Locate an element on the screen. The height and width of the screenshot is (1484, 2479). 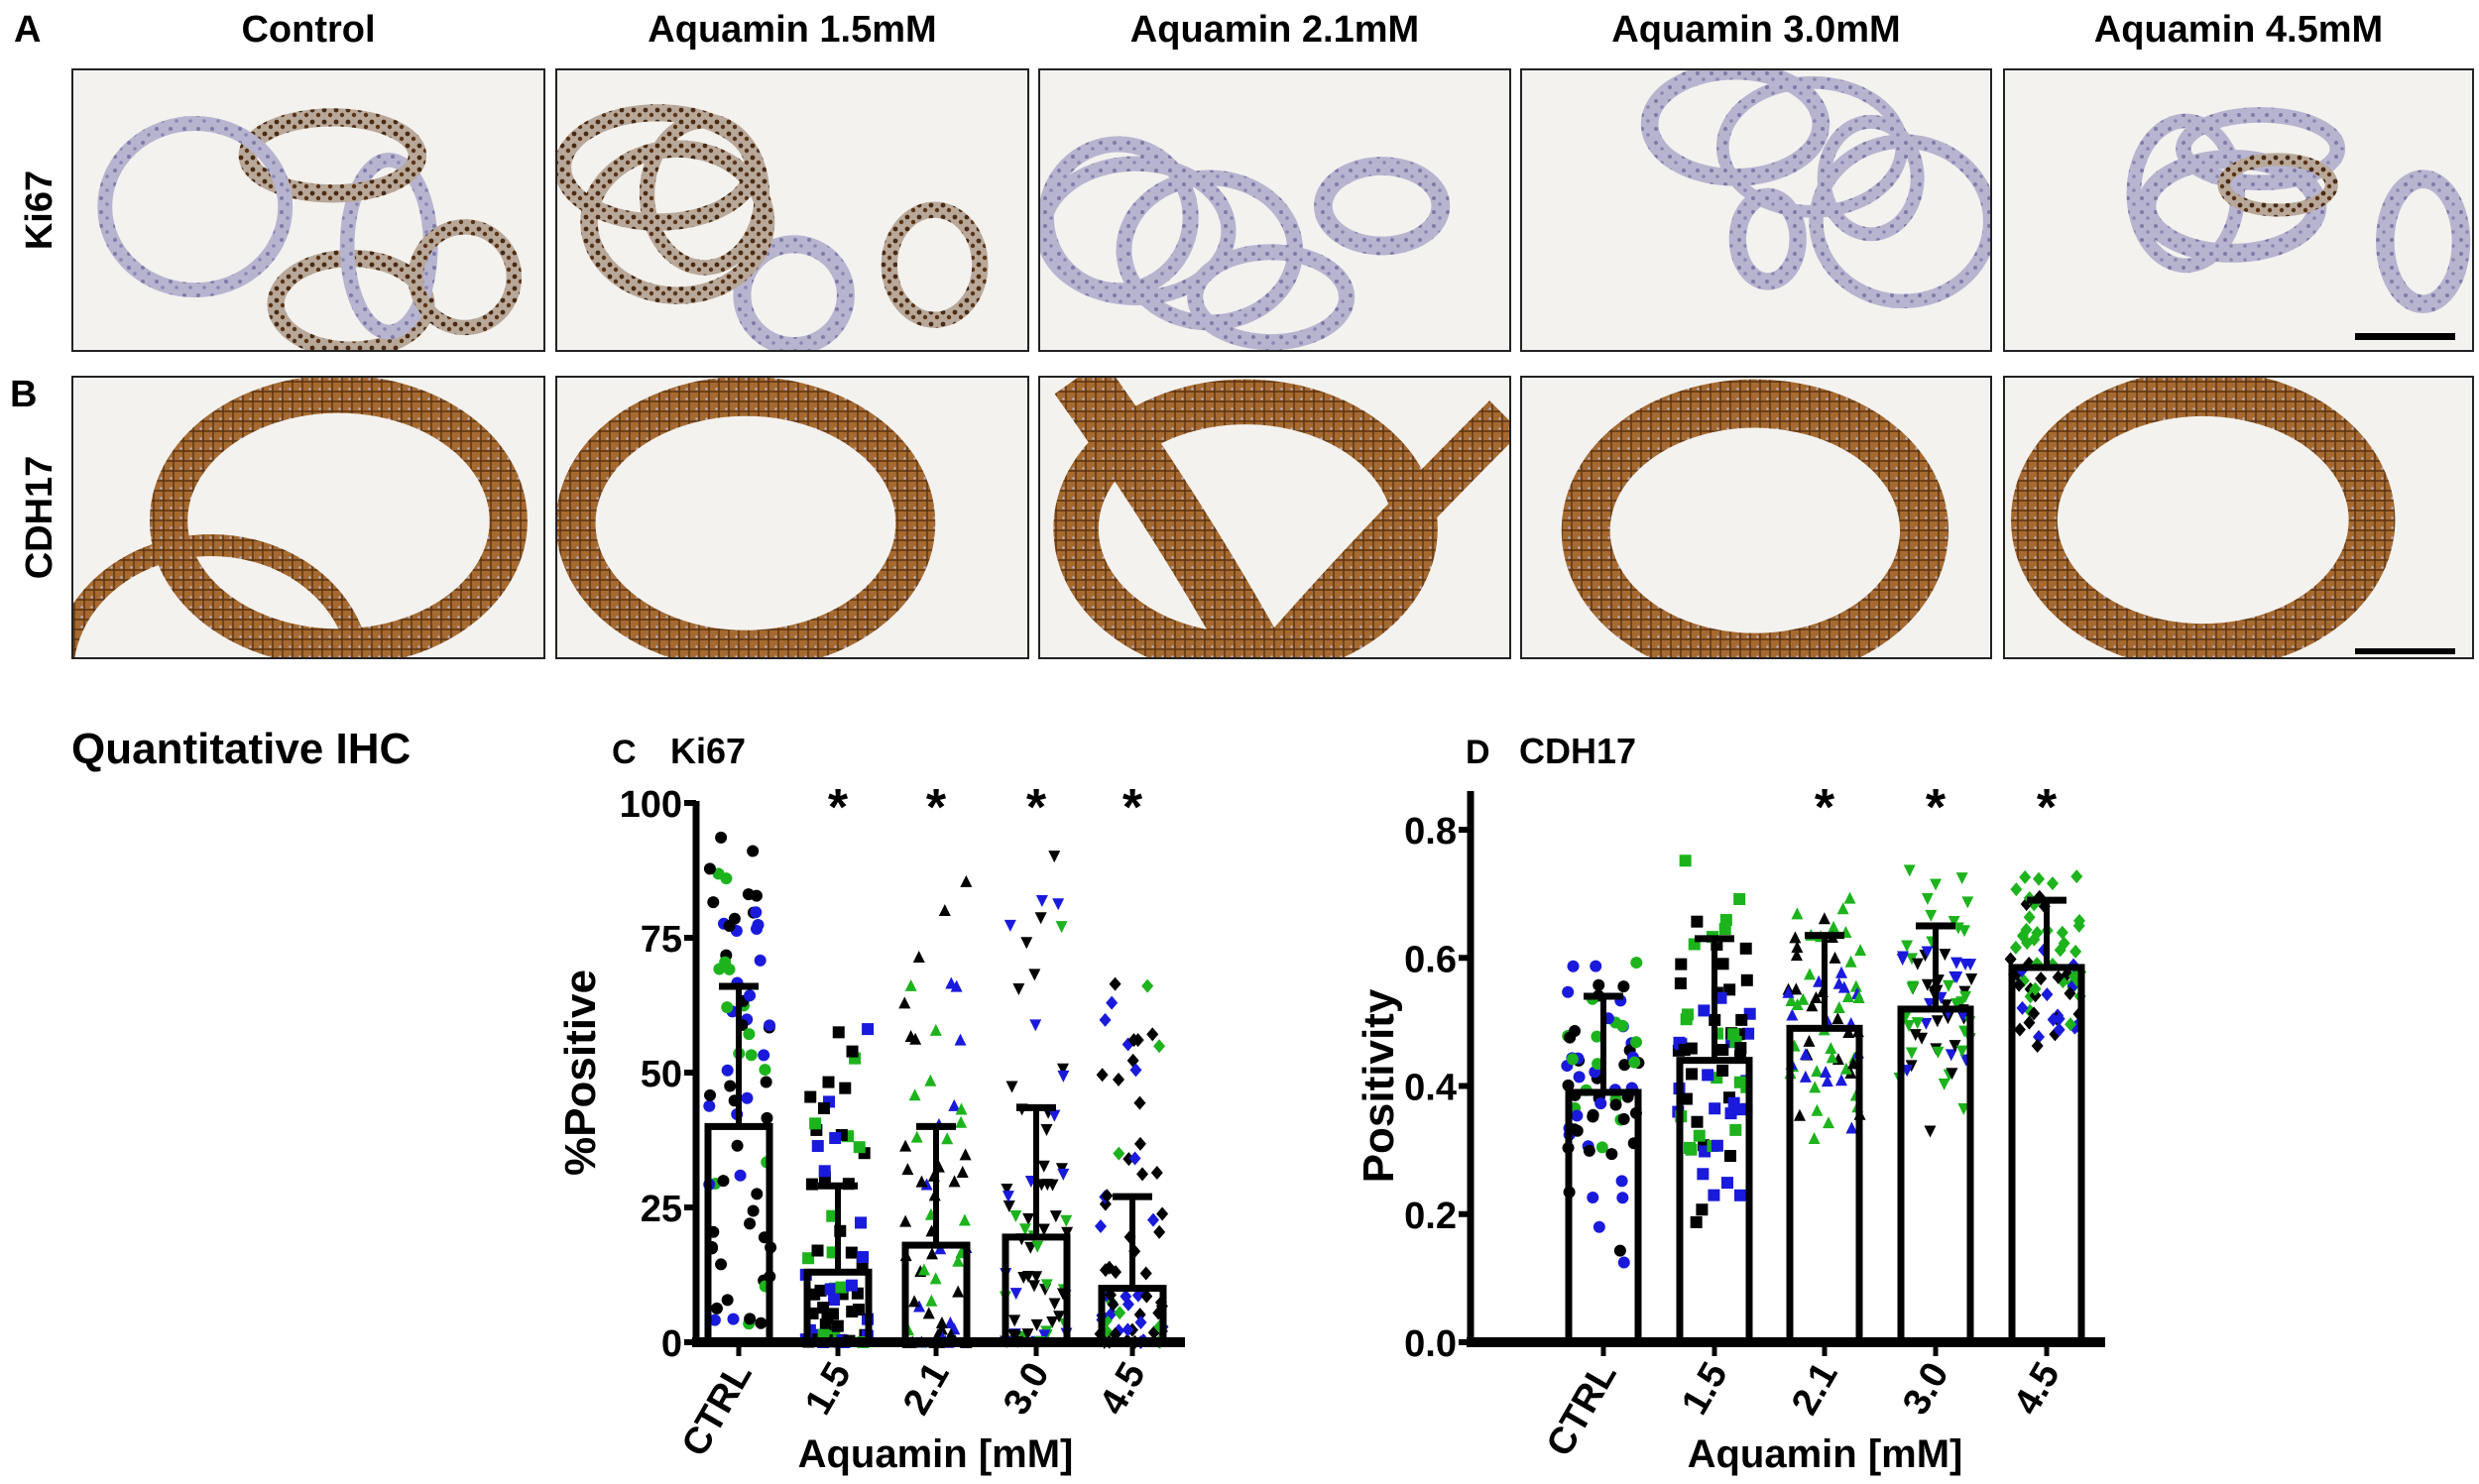
column-header: Aquamin 3.0mM is located at coordinates (1755, 30).